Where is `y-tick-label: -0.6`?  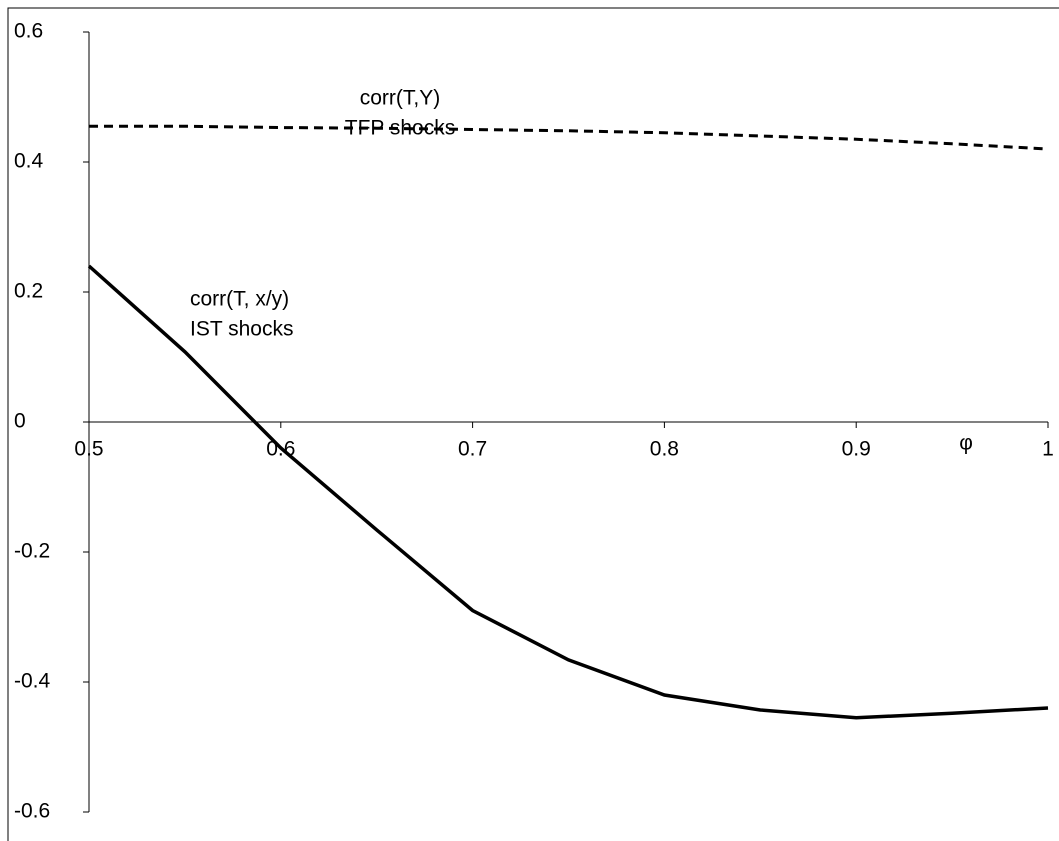
y-tick-label: -0.6 is located at coordinates (32, 811).